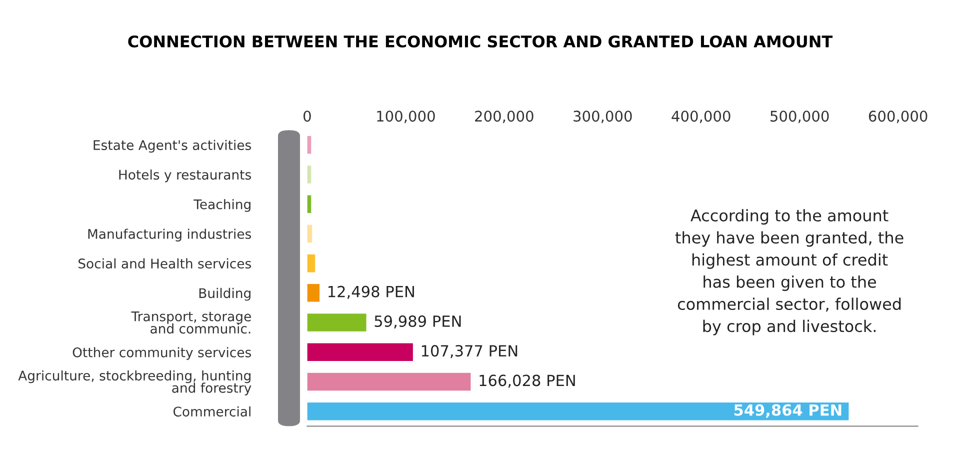 This screenshot has height=473, width=960. What do you see at coordinates (371, 292) in the screenshot?
I see `data-label: 12,498 PEN` at bounding box center [371, 292].